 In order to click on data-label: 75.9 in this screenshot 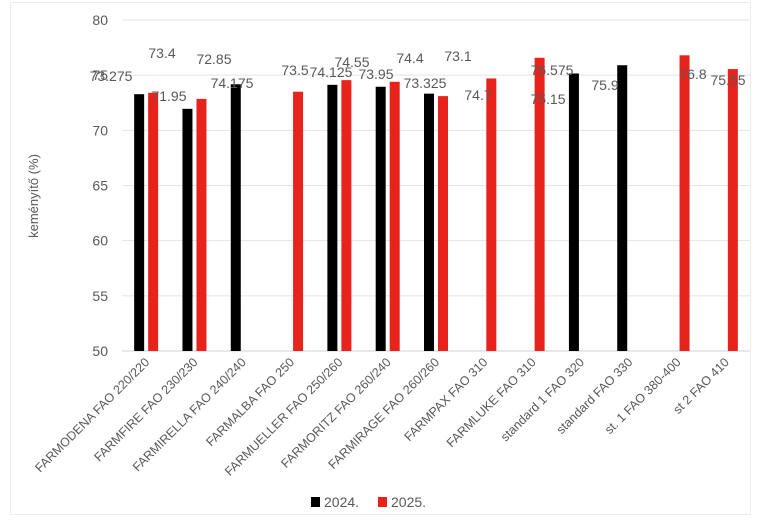, I will do `click(604, 85)`.